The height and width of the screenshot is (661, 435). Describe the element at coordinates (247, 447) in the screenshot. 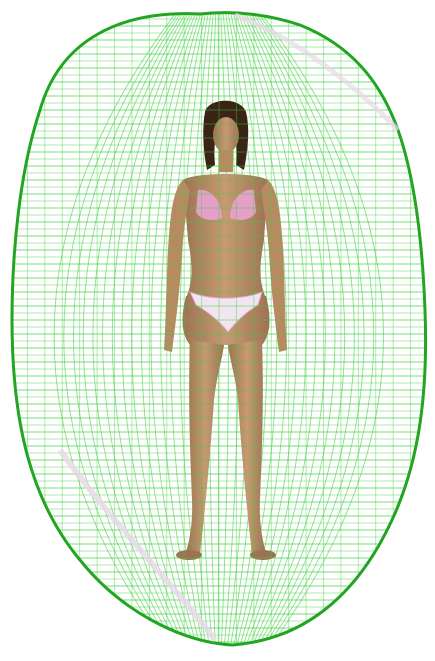

I see `right-leg` at that location.